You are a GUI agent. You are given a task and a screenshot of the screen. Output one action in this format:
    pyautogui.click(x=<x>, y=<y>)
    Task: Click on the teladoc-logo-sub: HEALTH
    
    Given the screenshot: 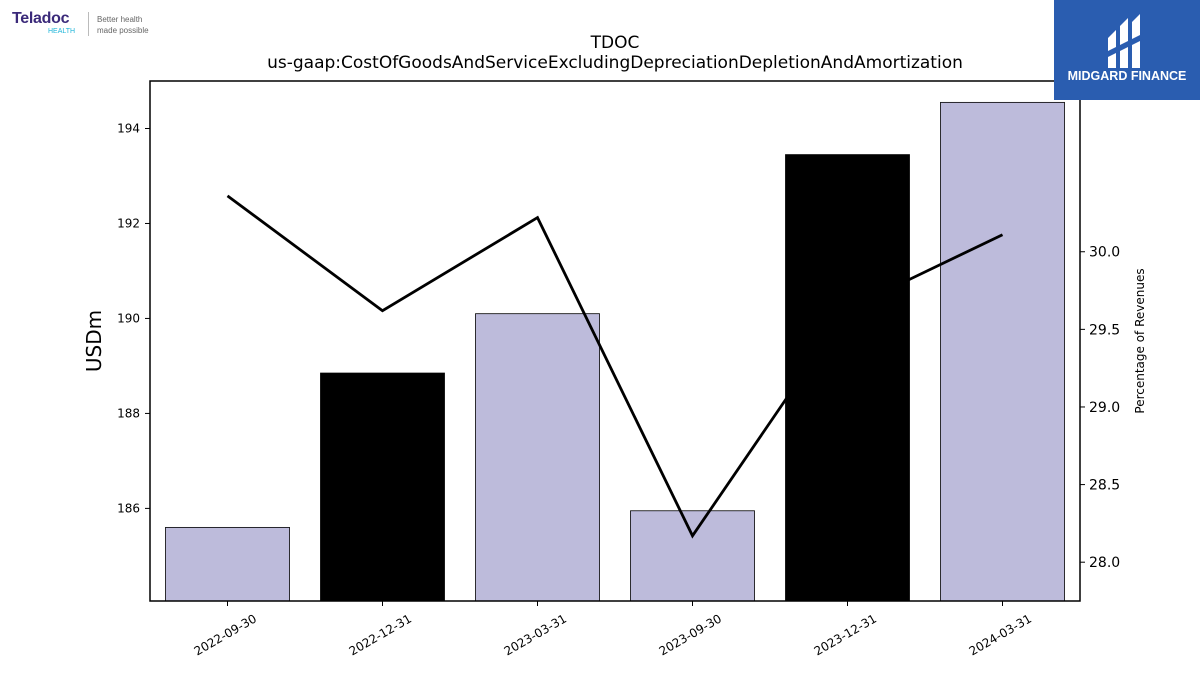 What is the action you would take?
    pyautogui.click(x=62, y=31)
    